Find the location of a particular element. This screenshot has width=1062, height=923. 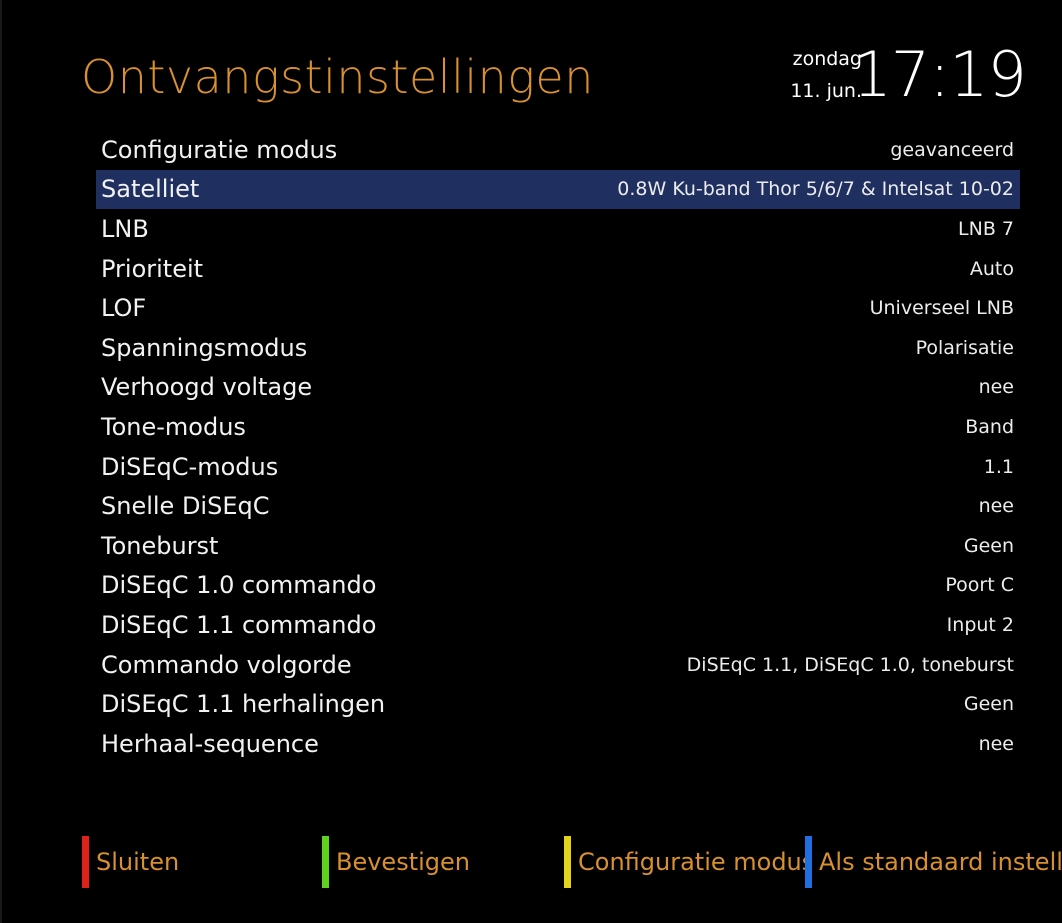

setting-label: LOF is located at coordinates (124, 308).